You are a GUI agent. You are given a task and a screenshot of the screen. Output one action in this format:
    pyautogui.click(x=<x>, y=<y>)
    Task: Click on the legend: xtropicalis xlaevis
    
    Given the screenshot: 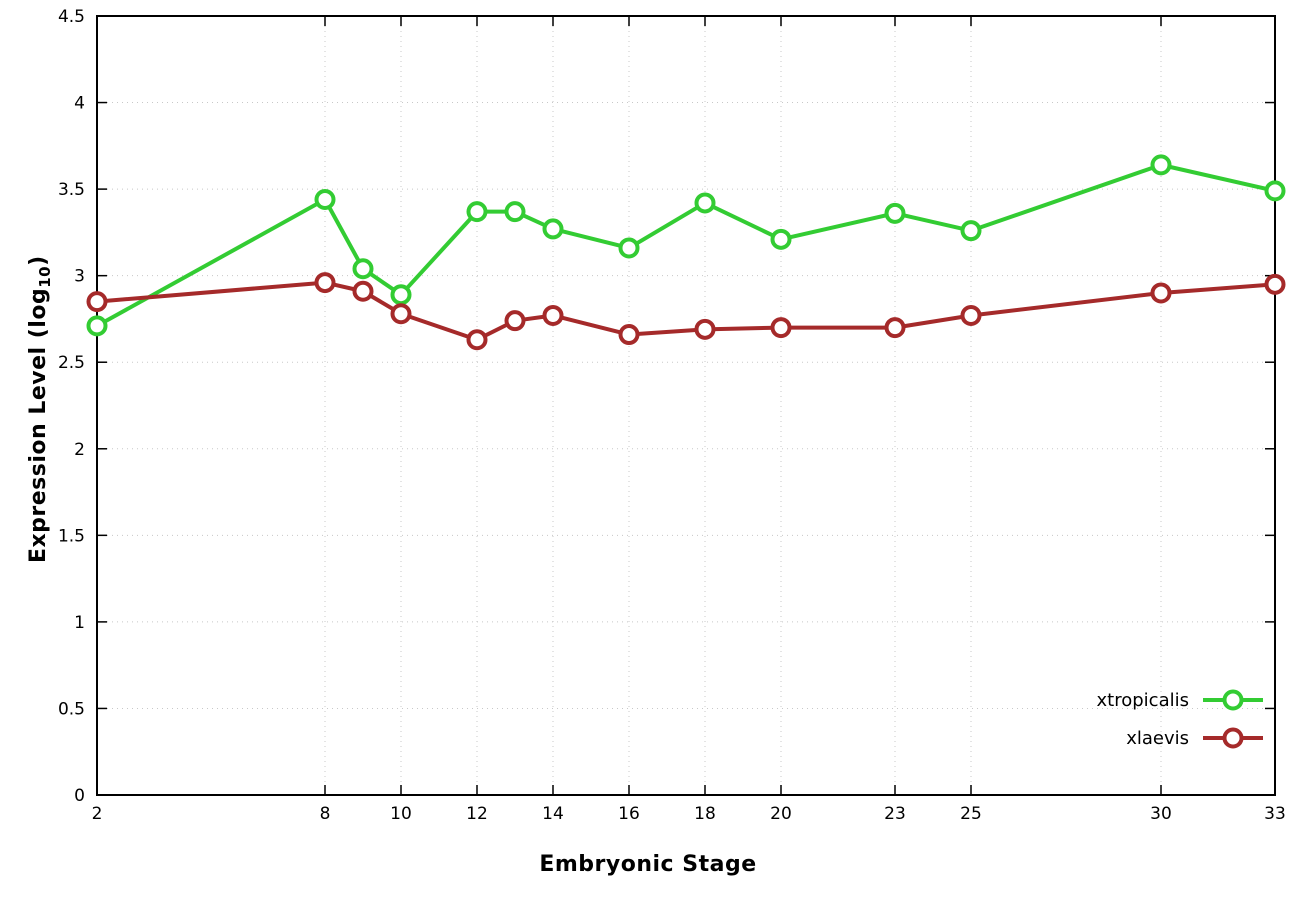 What is the action you would take?
    pyautogui.click(x=1180, y=719)
    